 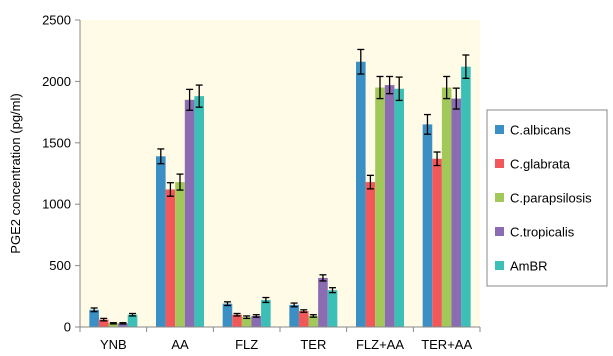 What do you see at coordinates (246, 344) in the screenshot?
I see `x-tick-label: FLZ` at bounding box center [246, 344].